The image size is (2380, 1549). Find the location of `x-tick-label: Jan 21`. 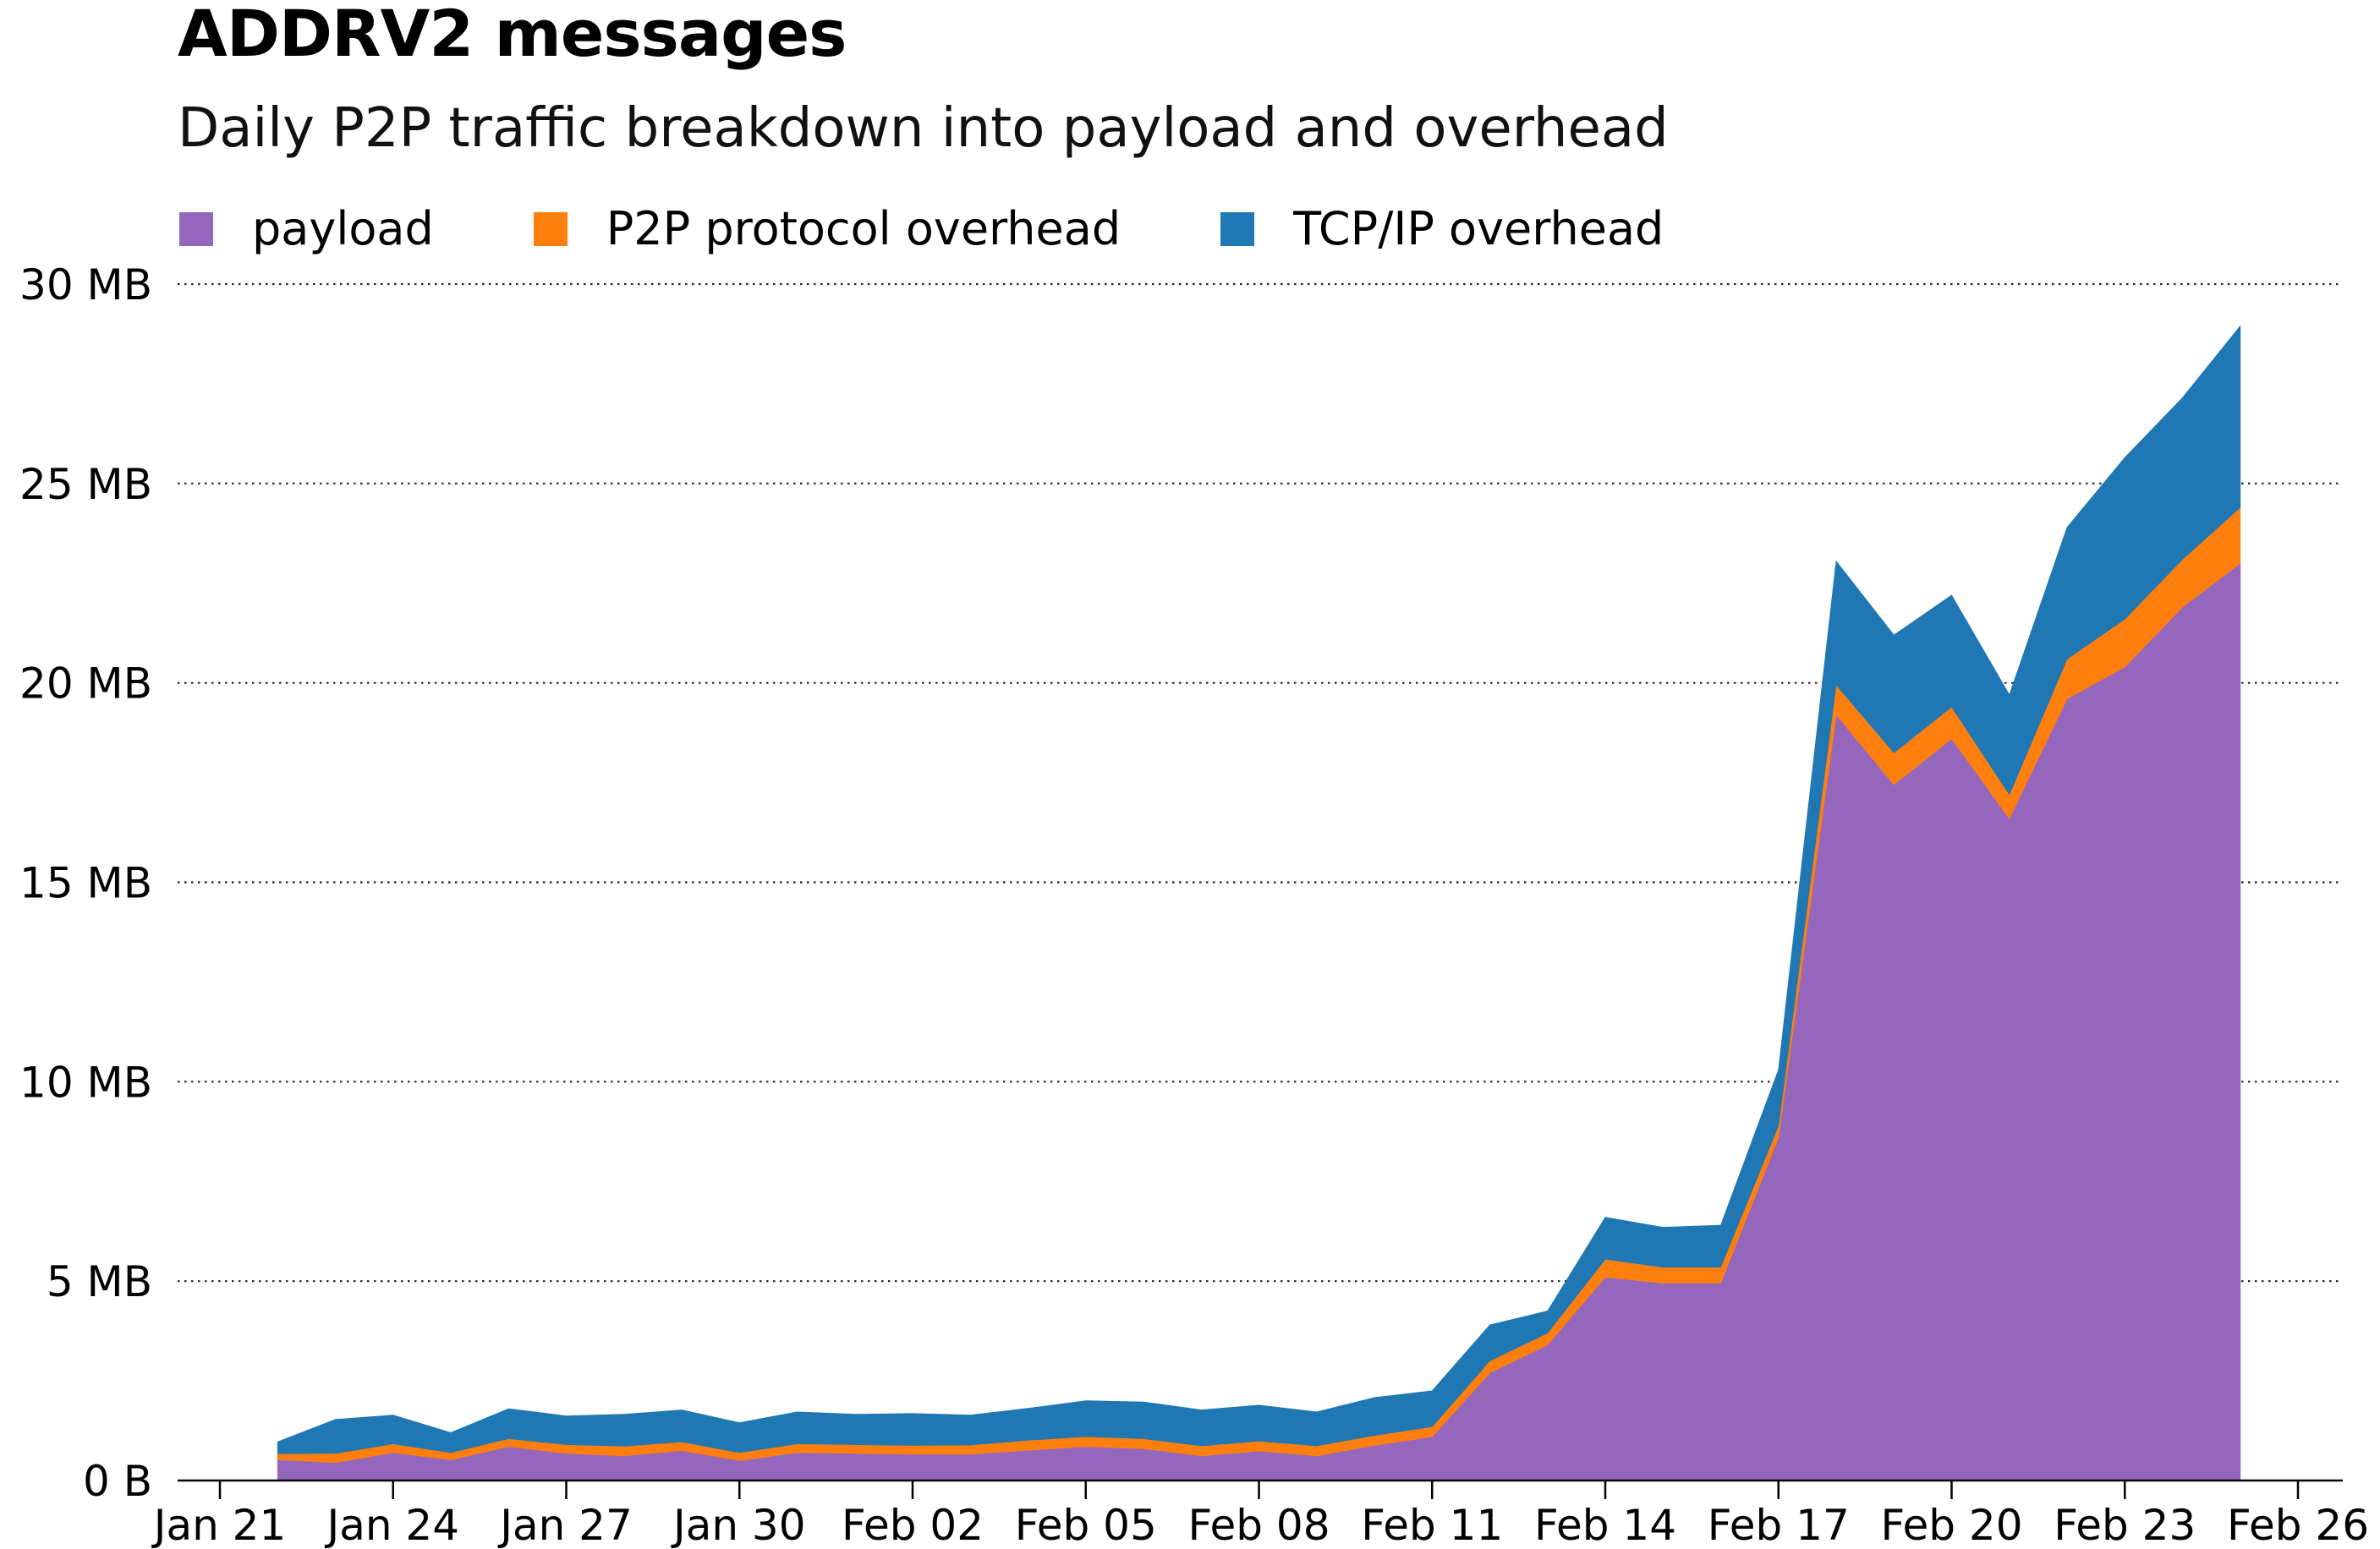

x-tick-label: Jan 21 is located at coordinates (219, 1525).